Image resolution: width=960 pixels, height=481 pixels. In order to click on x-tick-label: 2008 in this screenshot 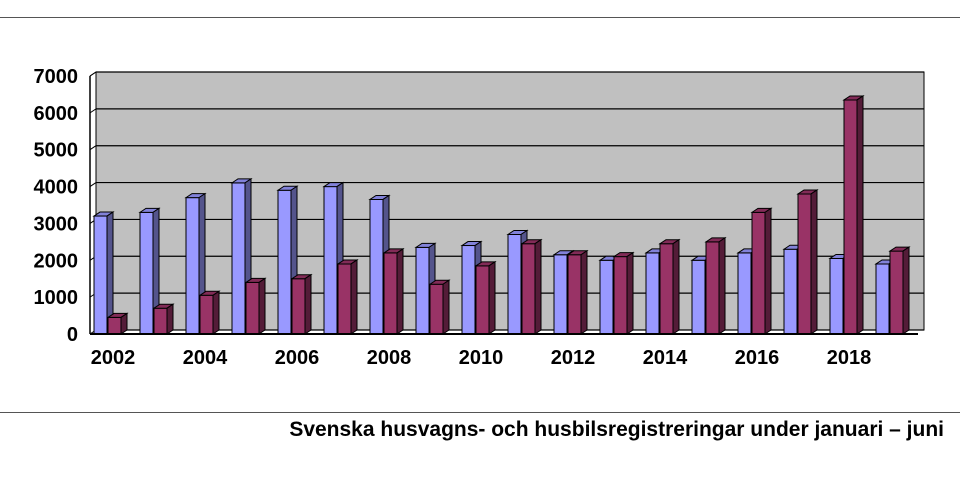, I will do `click(389, 358)`.